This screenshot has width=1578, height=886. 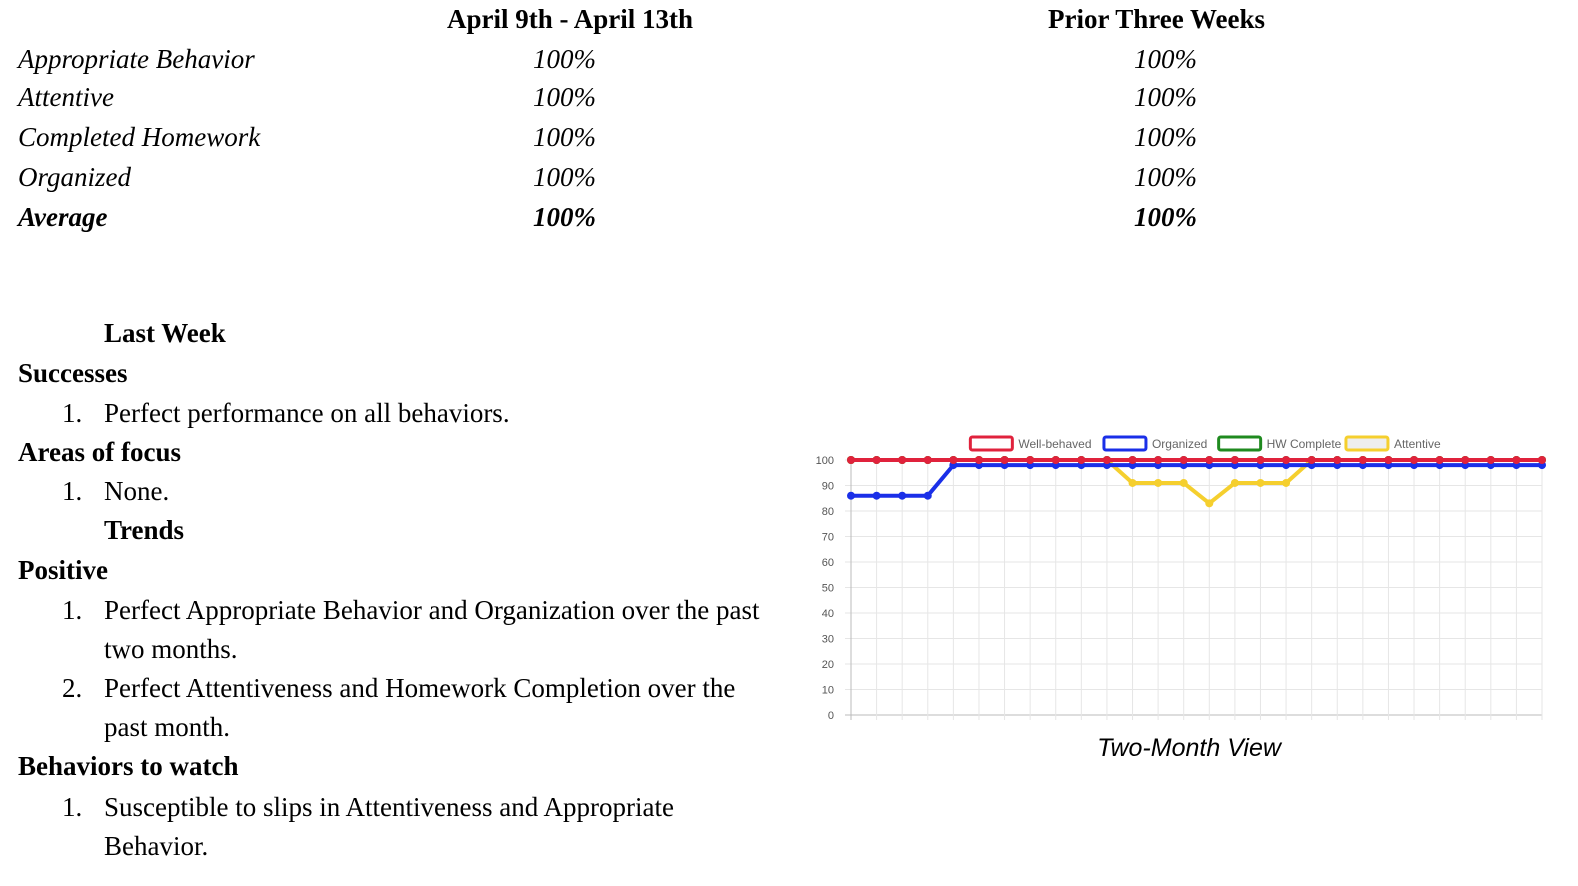 I want to click on row-label-appropriate-behavior: Appropriate Behavior, so click(x=136, y=59).